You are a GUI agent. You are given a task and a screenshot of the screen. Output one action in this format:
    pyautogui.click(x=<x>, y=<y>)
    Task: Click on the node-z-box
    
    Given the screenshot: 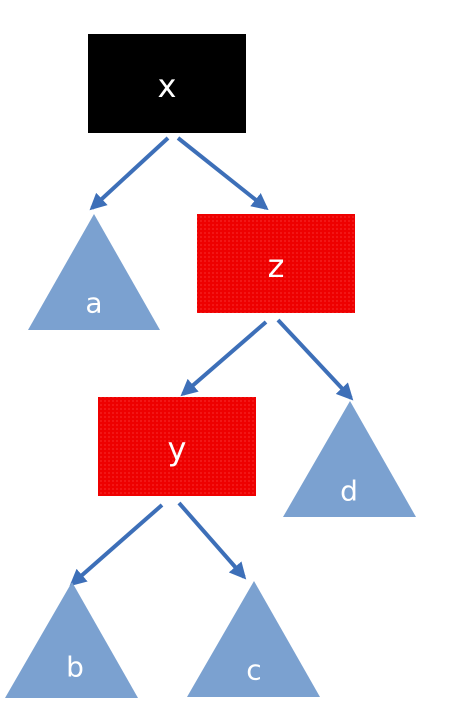 What is the action you would take?
    pyautogui.click(x=276, y=263)
    